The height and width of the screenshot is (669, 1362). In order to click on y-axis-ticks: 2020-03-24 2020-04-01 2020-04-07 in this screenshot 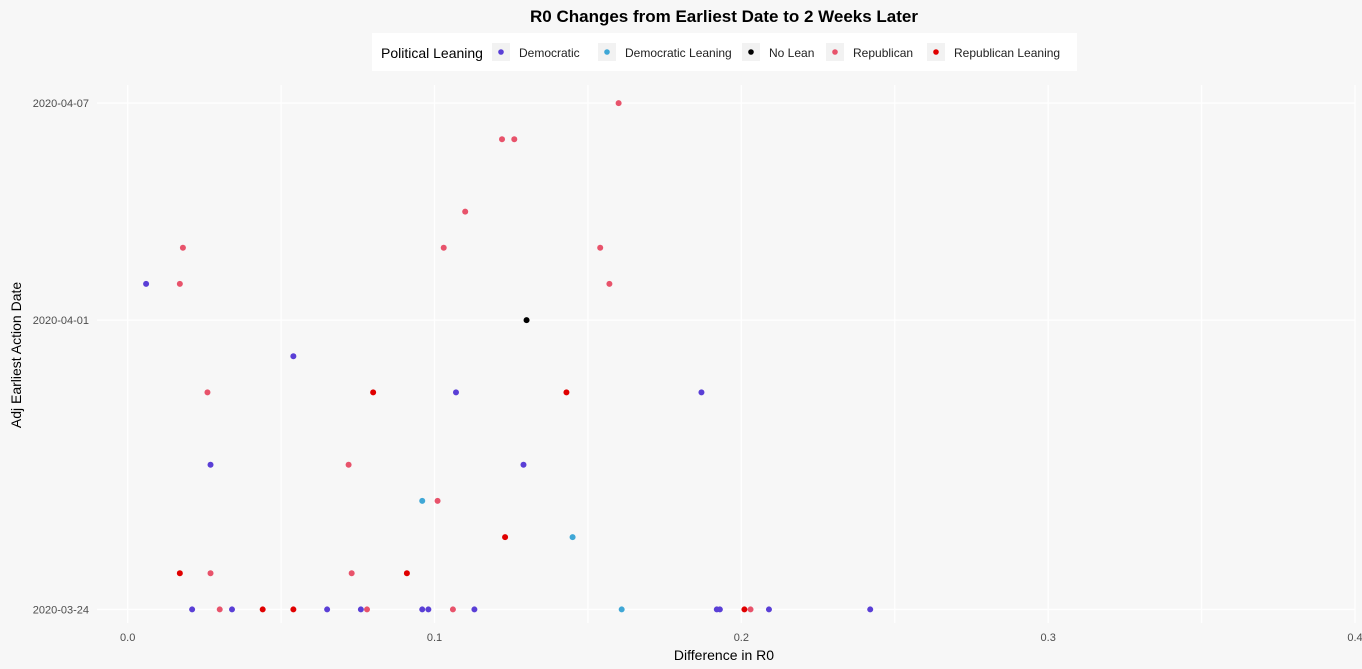, I will do `click(61, 357)`.